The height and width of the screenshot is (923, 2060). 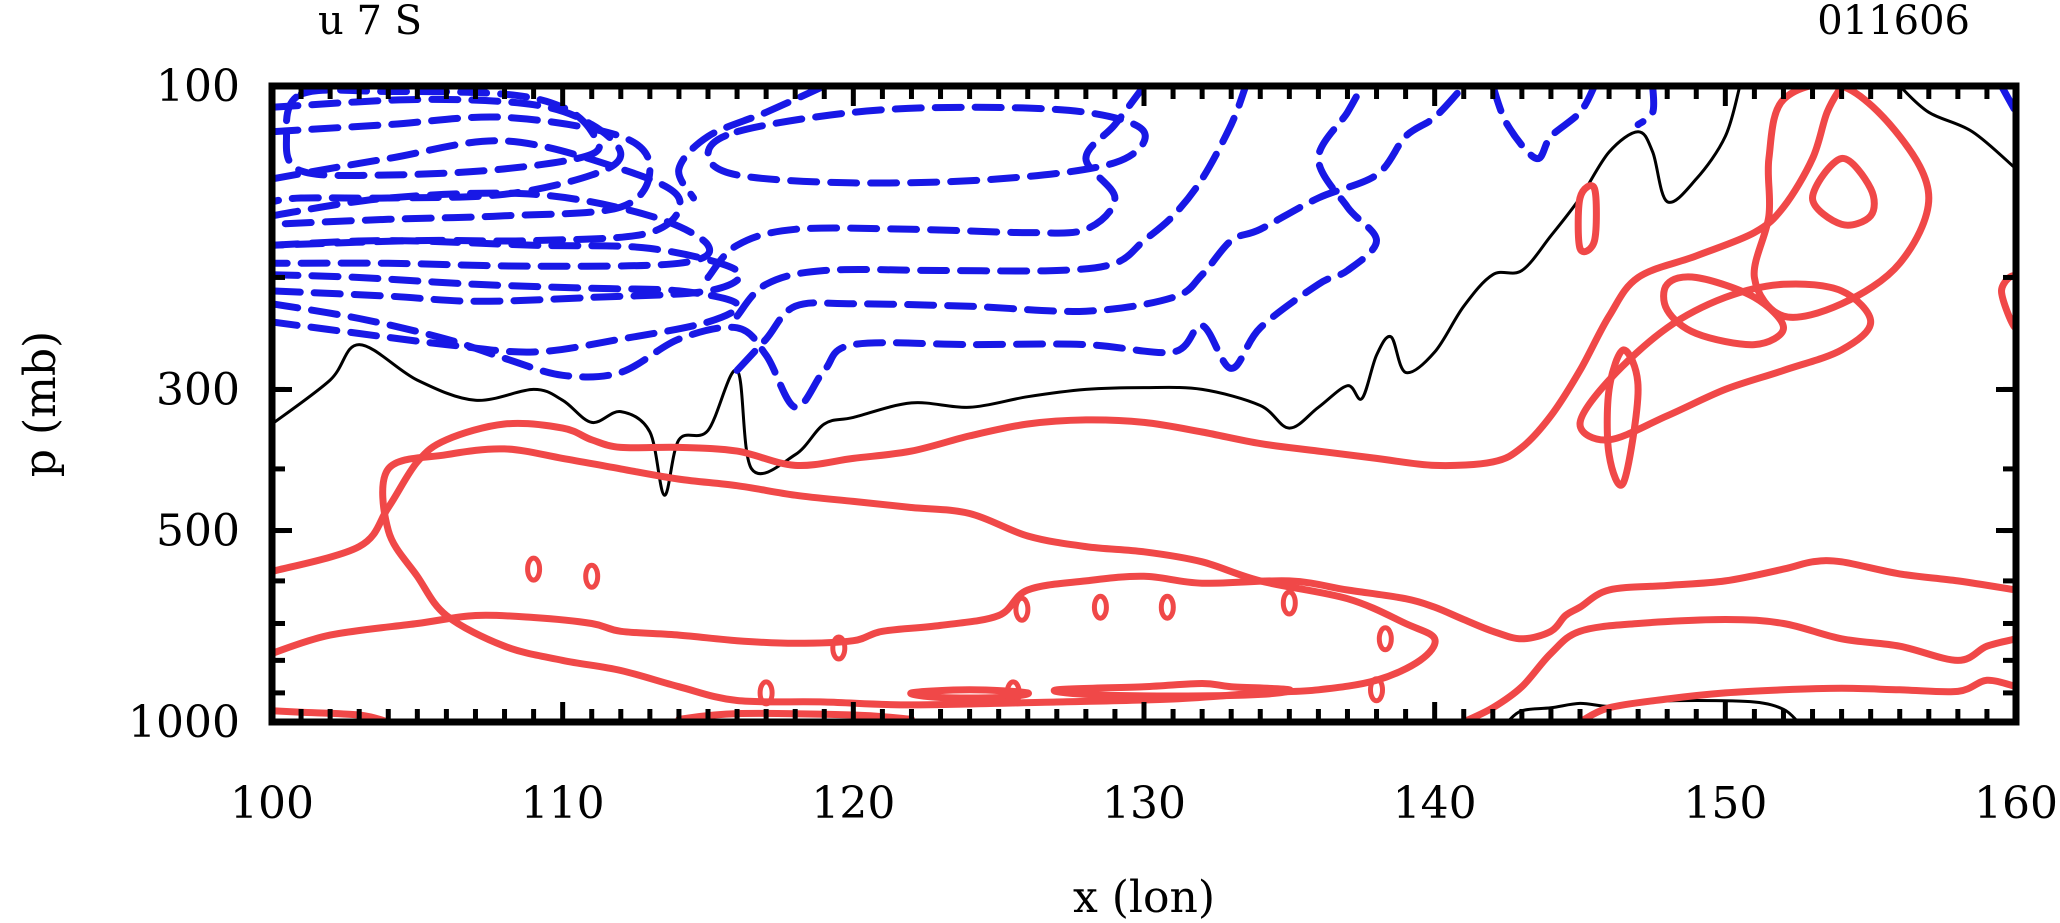 I want to click on y-tick-label: 300, so click(x=198, y=389).